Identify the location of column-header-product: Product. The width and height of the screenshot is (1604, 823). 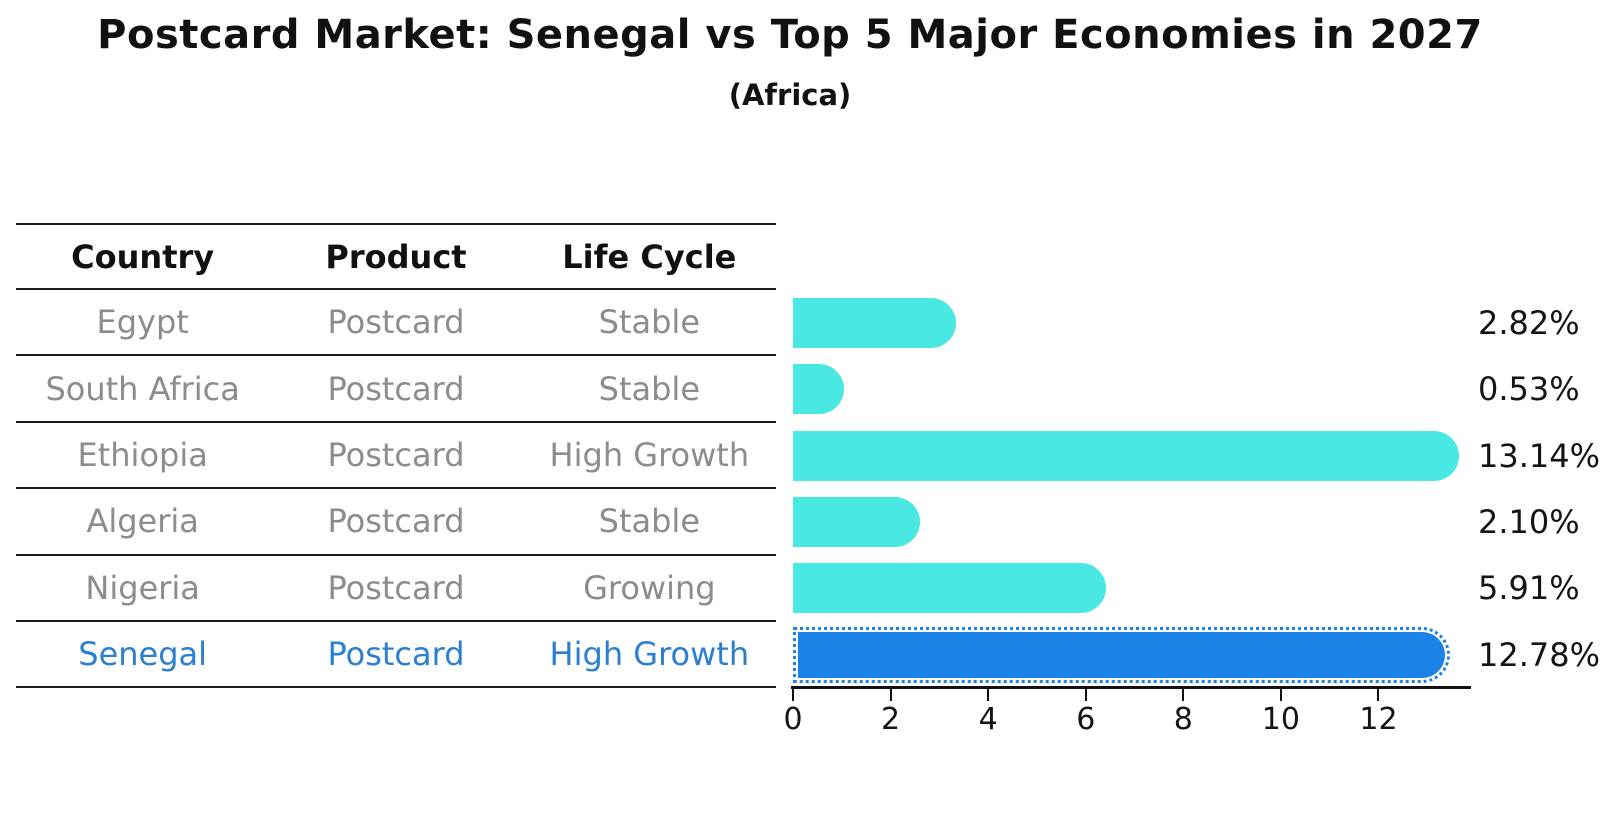
(396, 256).